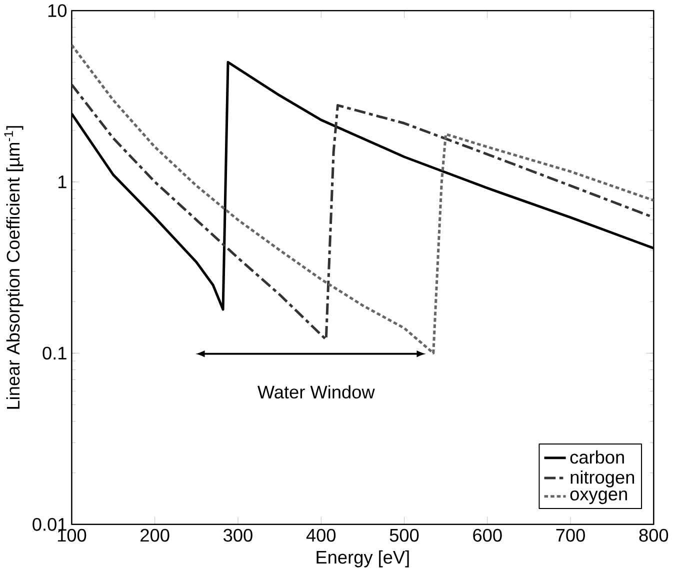 This screenshot has height=572, width=673. I want to click on legend-label: oxygen, so click(598, 497).